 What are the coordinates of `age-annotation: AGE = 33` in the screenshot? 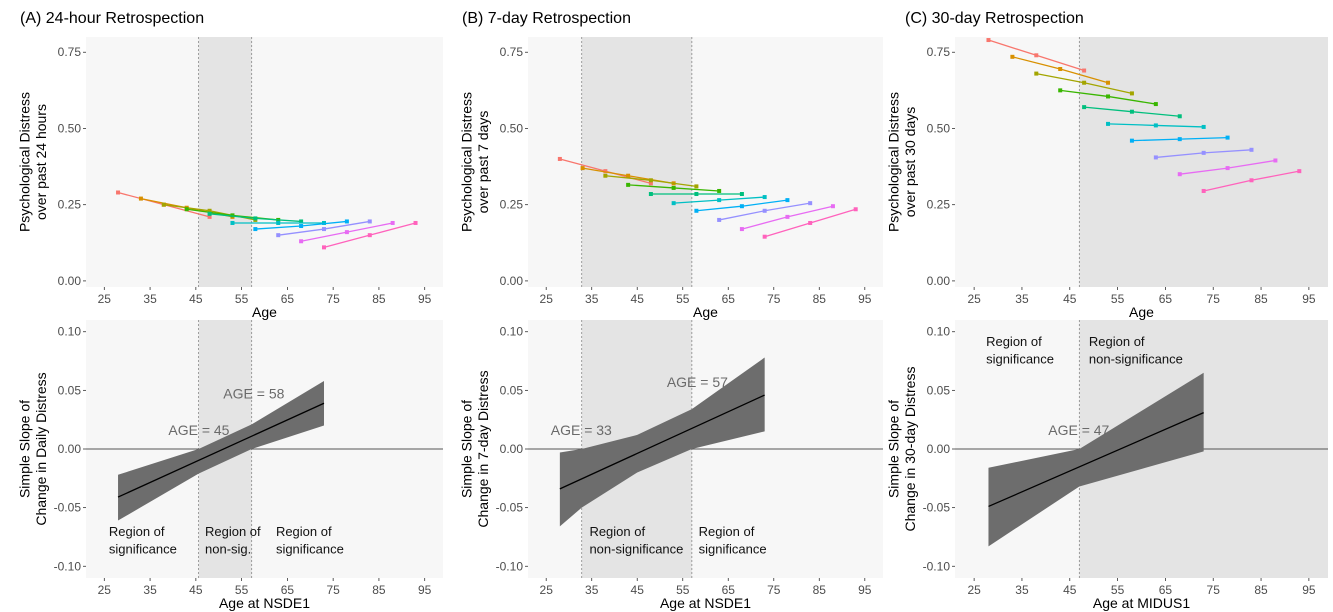 It's located at (581, 430).